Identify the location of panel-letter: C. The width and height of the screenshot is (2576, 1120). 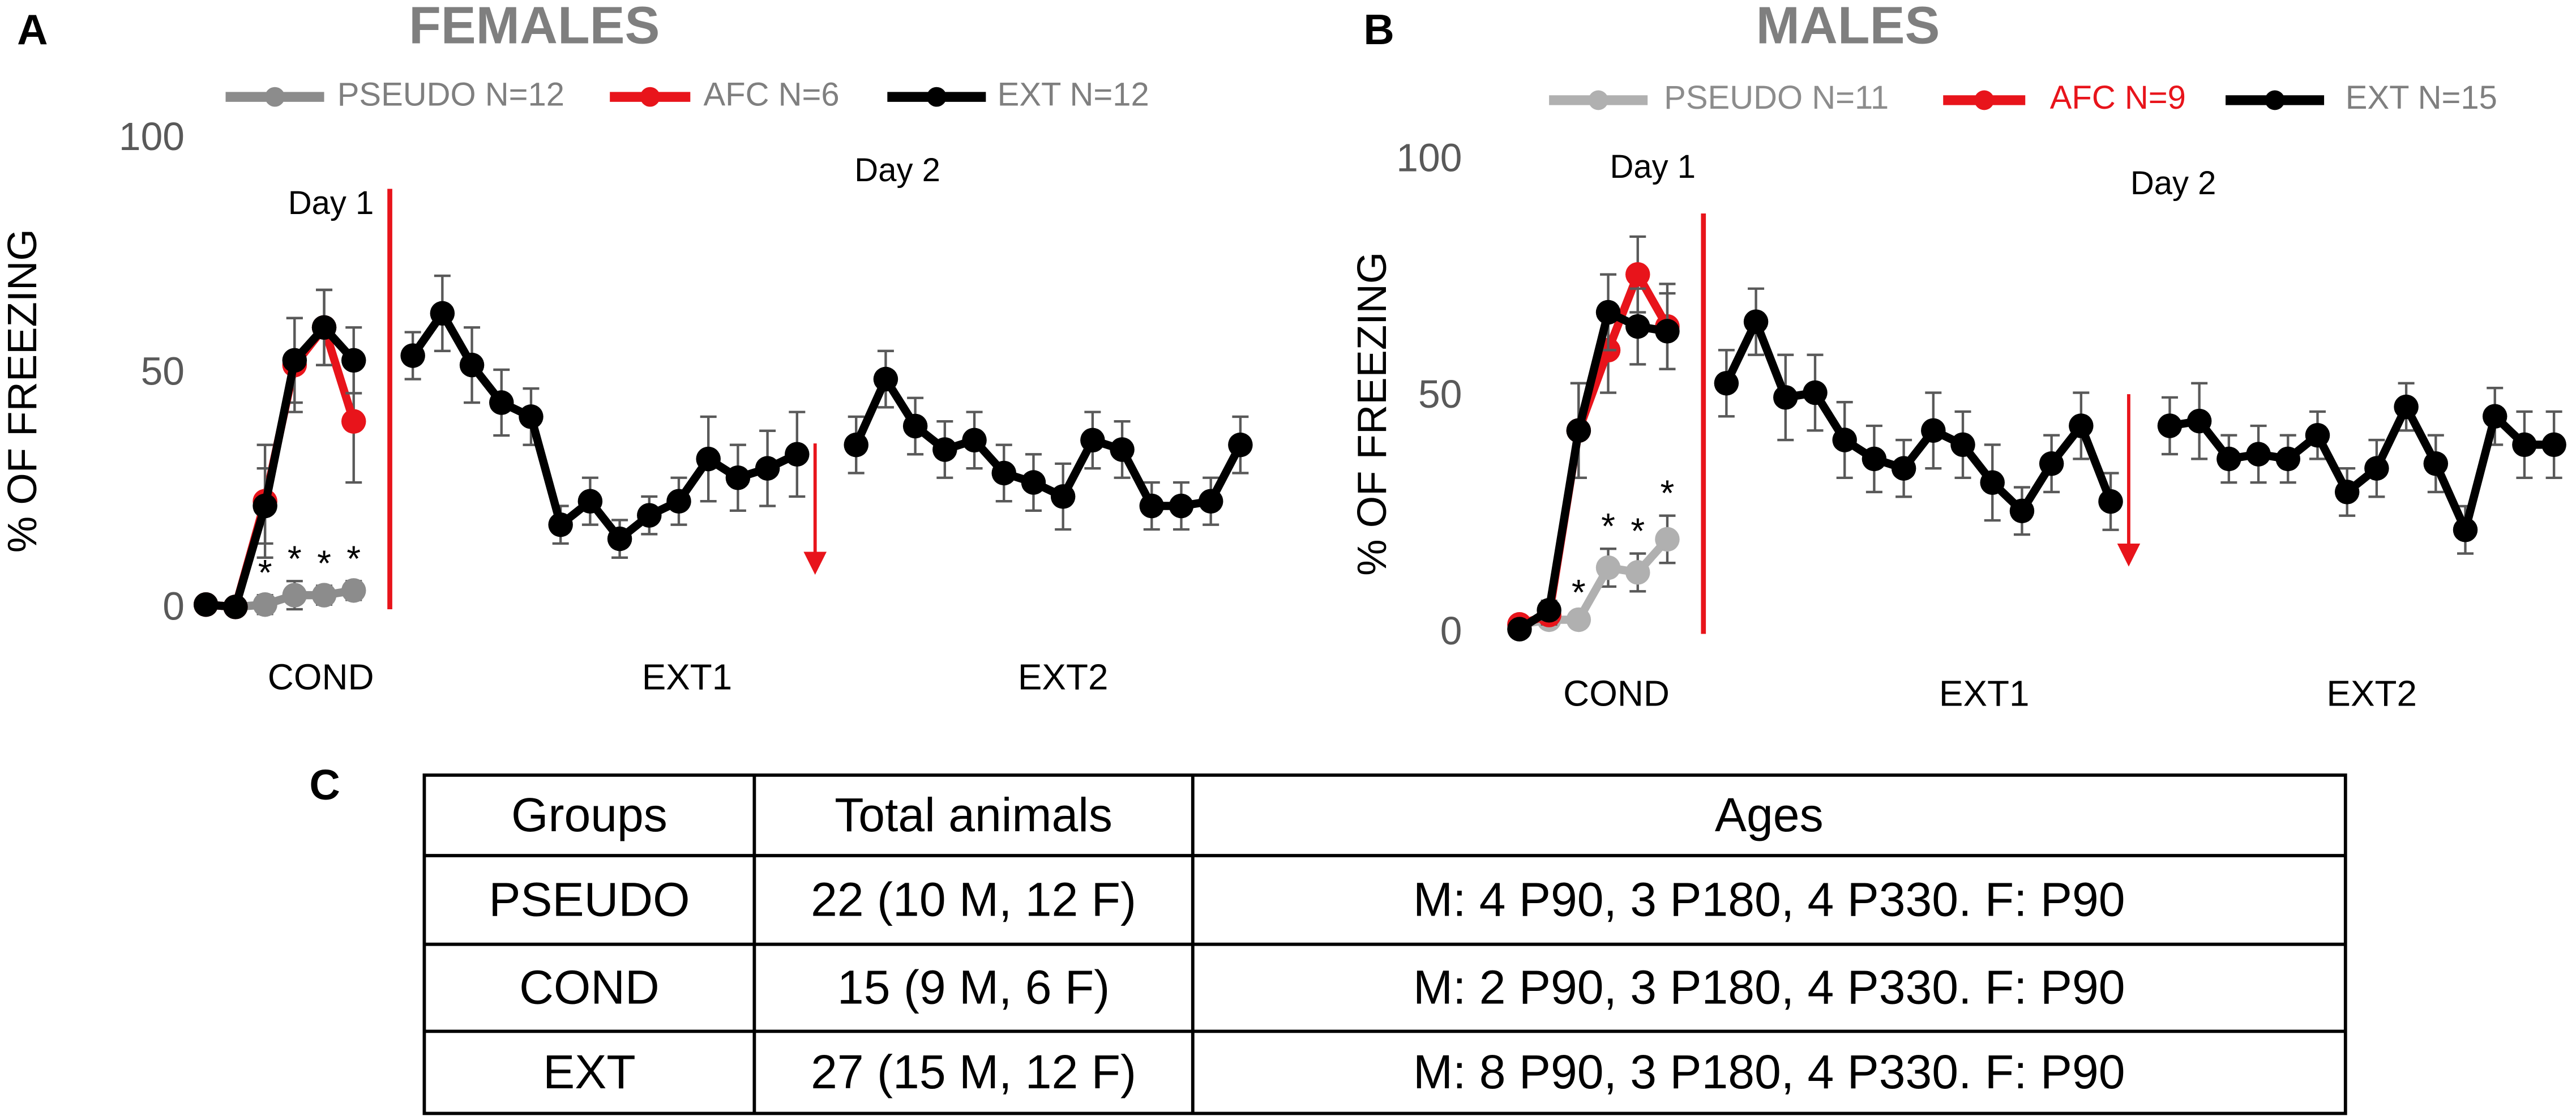
(324, 785).